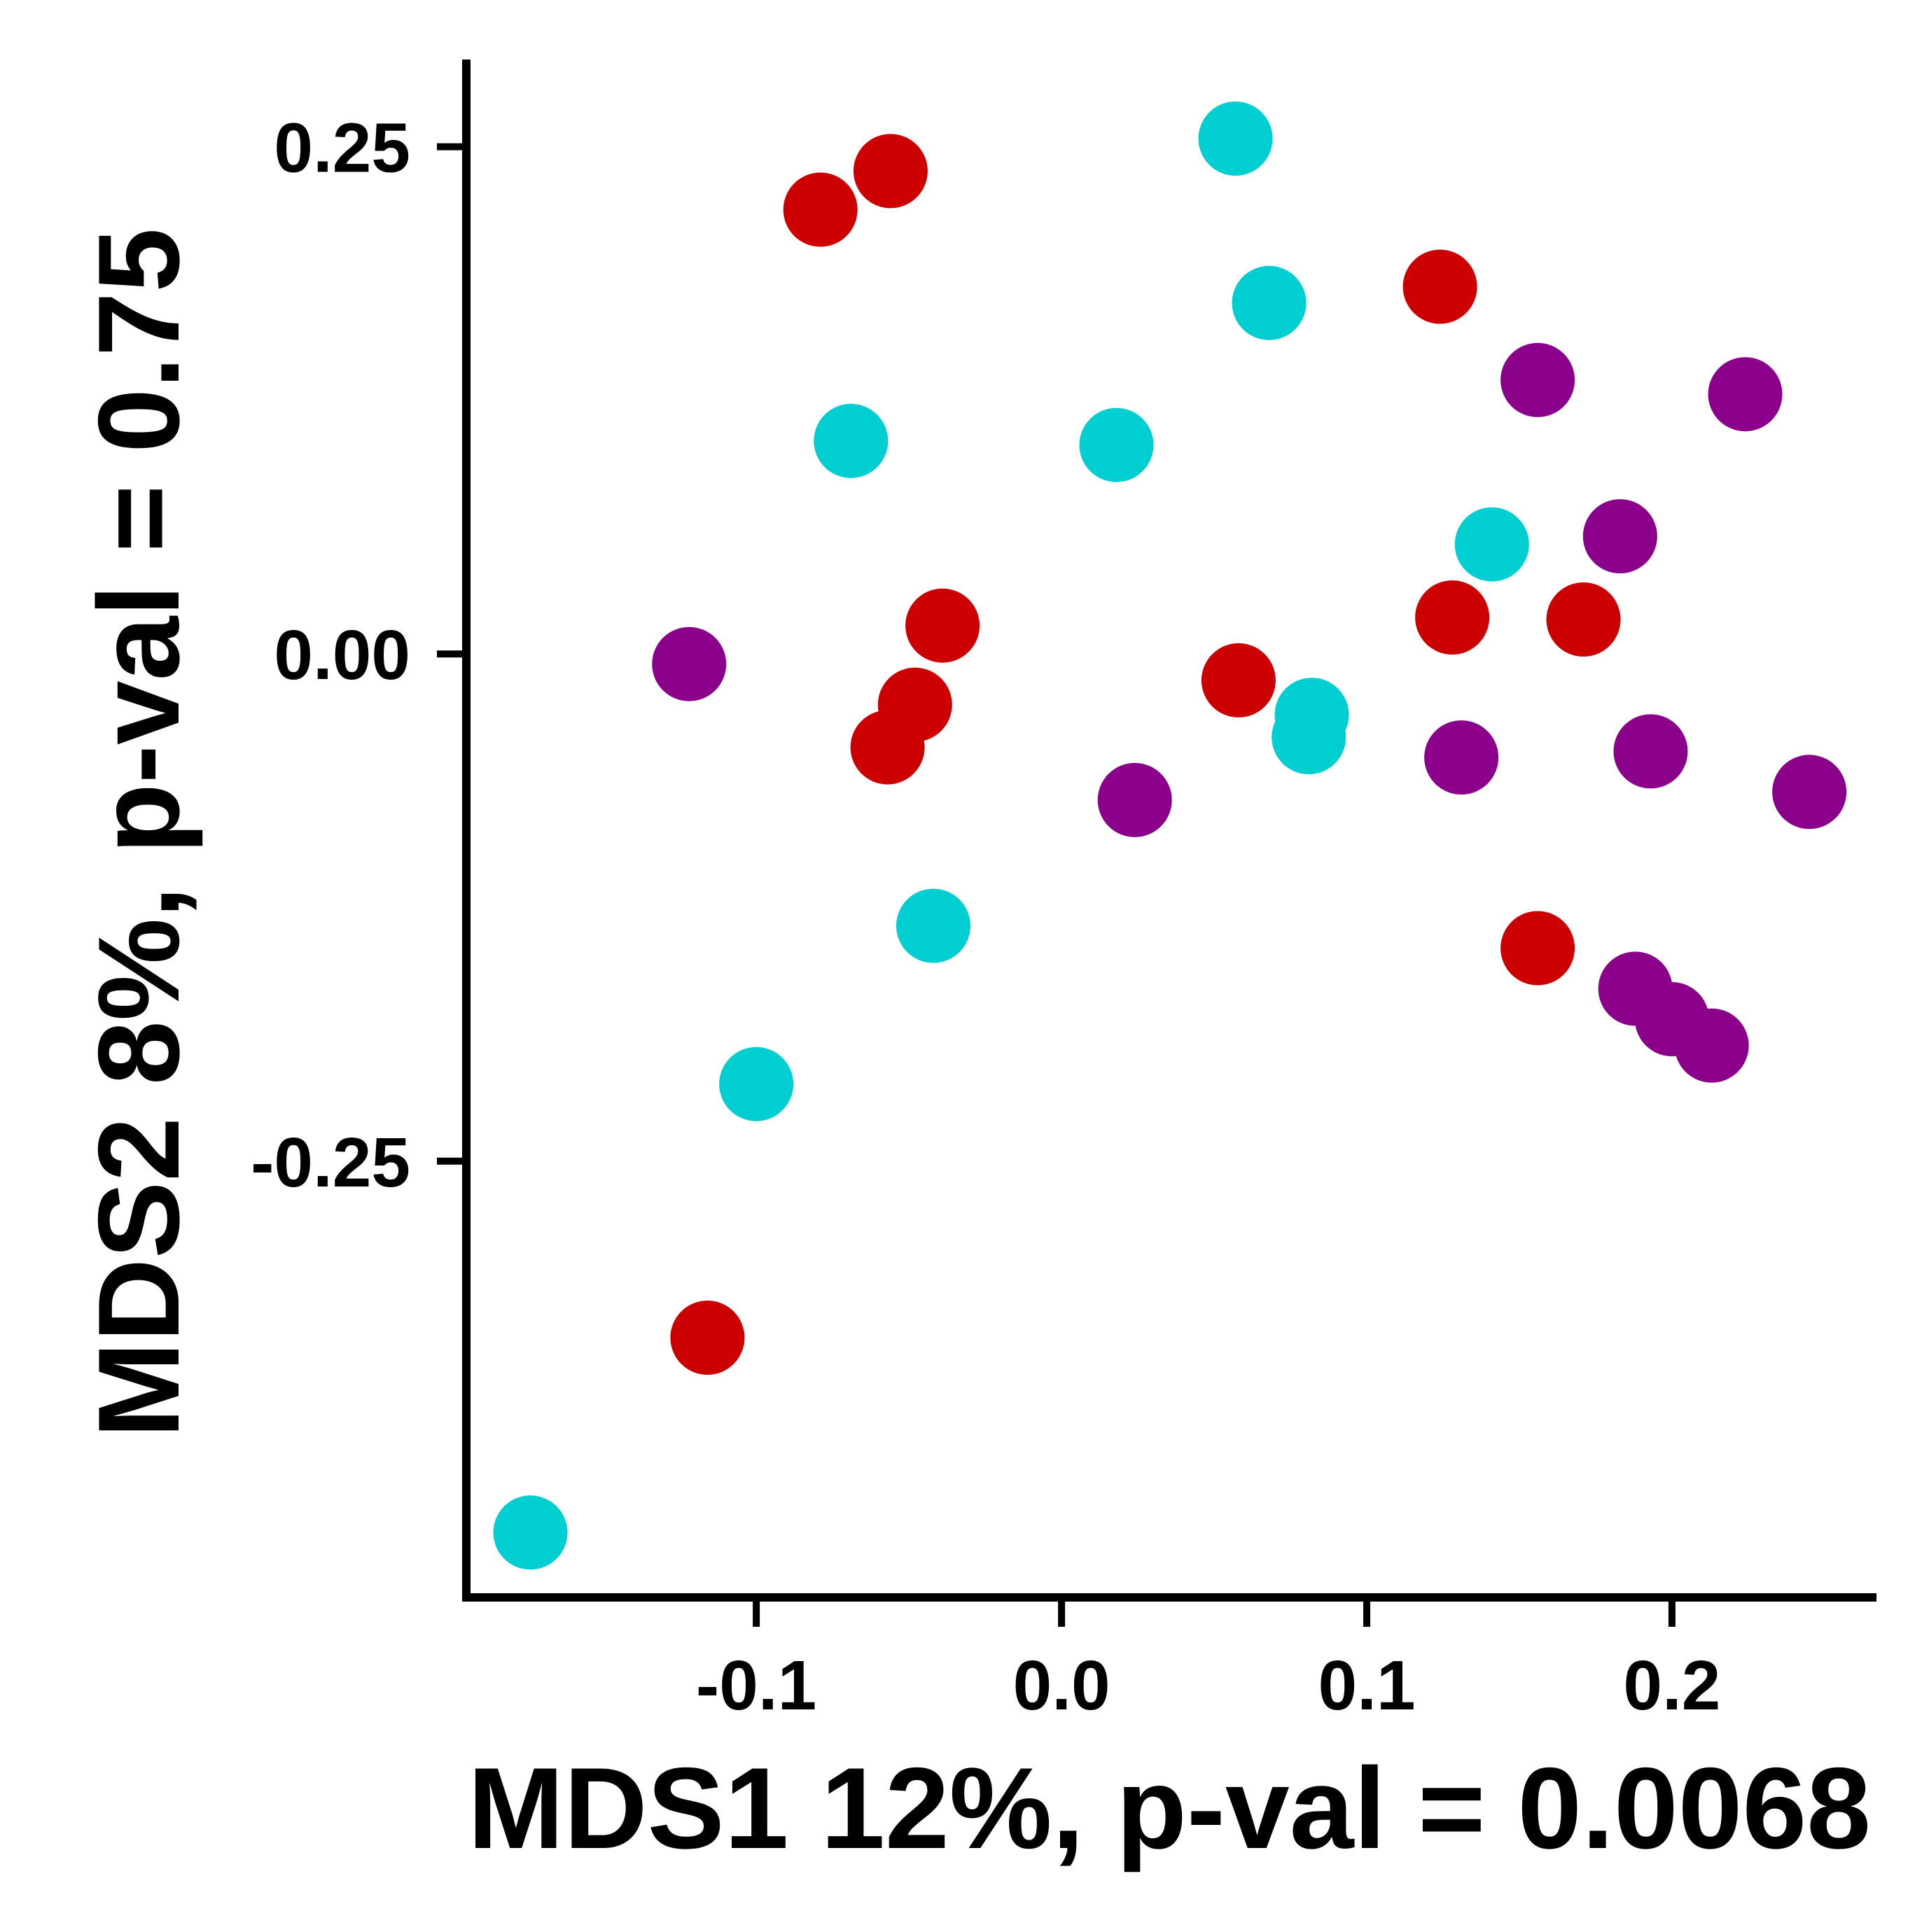 This screenshot has height=1932, width=1929. I want to click on x-axis-title: MDS1 12%, p-val = 0.0068, so click(1169, 1808).